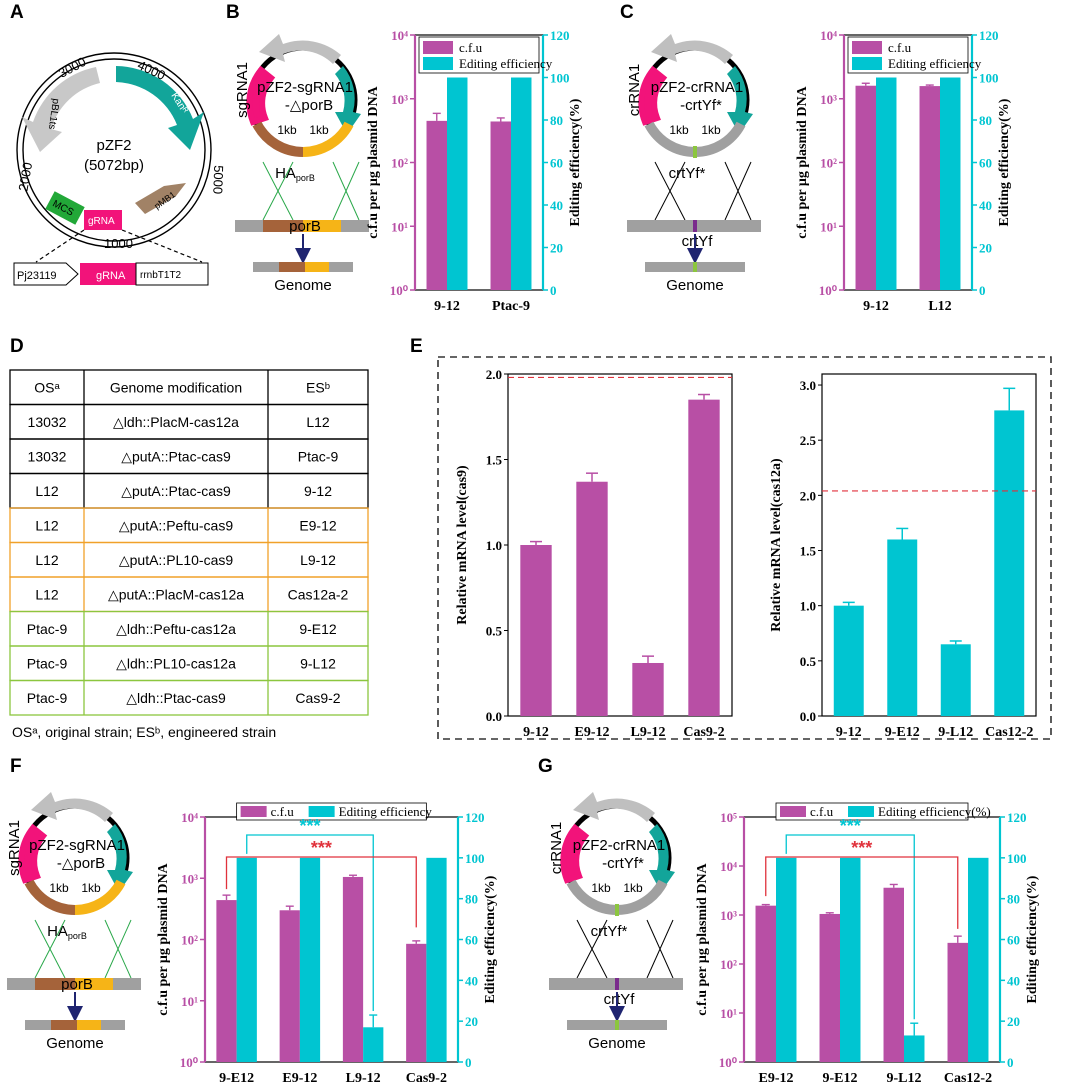 This screenshot has height=1082, width=1065. I want to click on table-cell: △ldh::Ptac-cas9, so click(176, 698).